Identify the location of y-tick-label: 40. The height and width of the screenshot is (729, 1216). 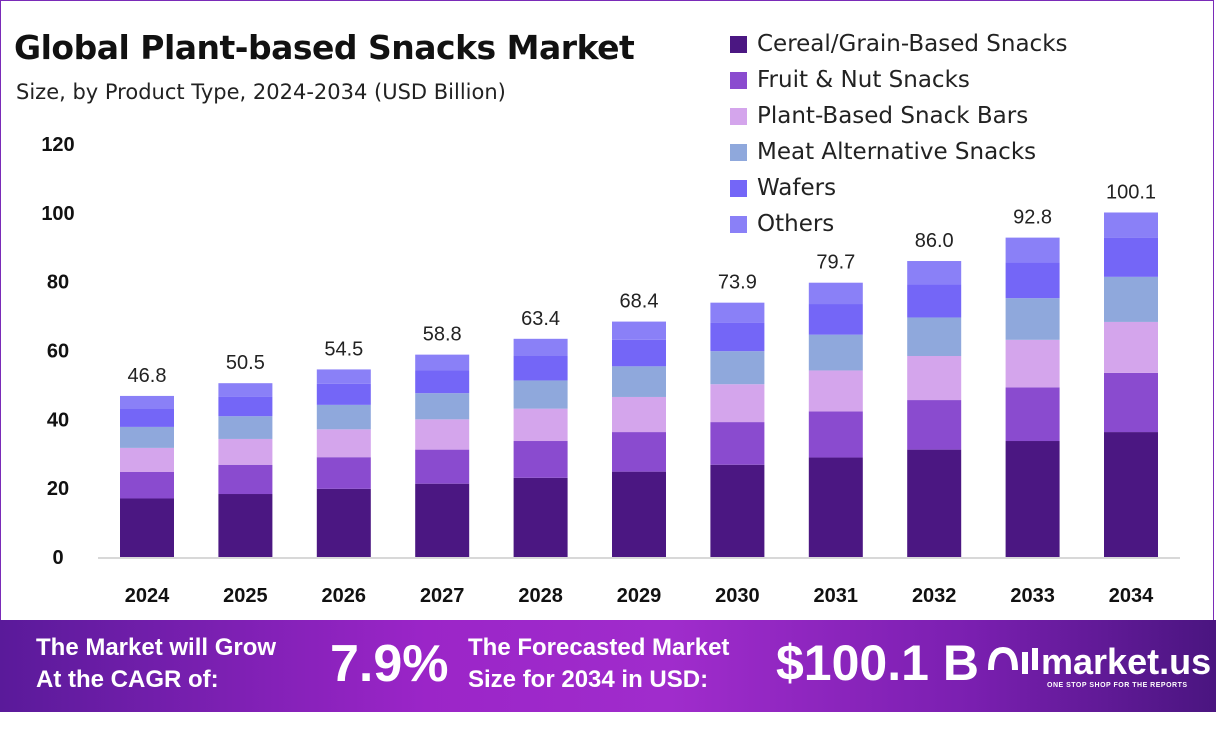
(58, 420).